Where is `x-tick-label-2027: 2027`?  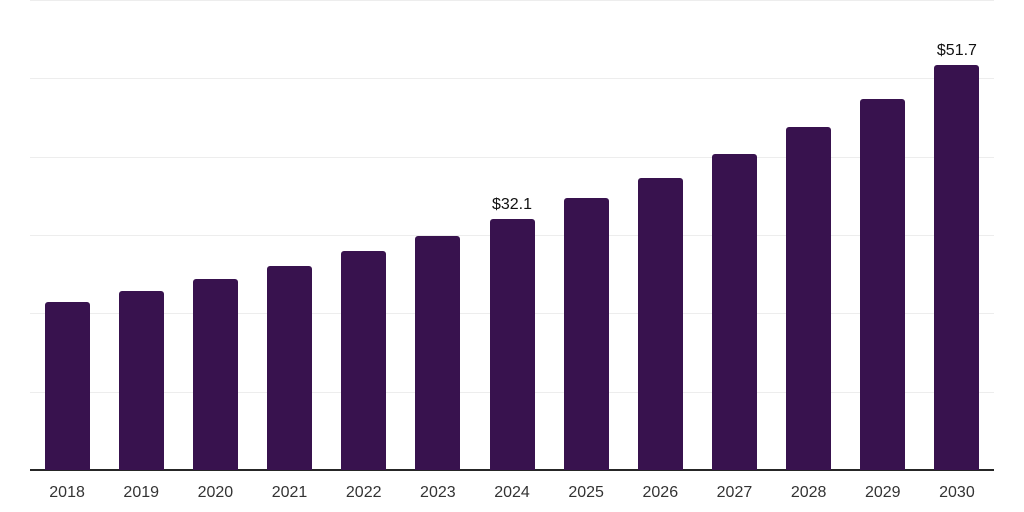
x-tick-label-2027: 2027 is located at coordinates (734, 492).